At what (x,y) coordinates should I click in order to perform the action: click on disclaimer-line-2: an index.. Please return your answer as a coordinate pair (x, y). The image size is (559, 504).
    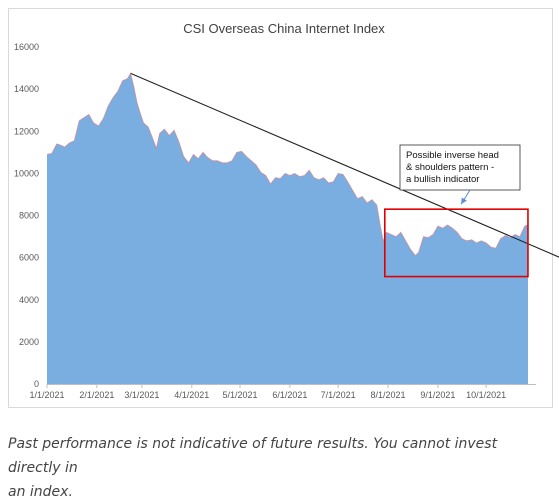
    Looking at the image, I should click on (40, 492).